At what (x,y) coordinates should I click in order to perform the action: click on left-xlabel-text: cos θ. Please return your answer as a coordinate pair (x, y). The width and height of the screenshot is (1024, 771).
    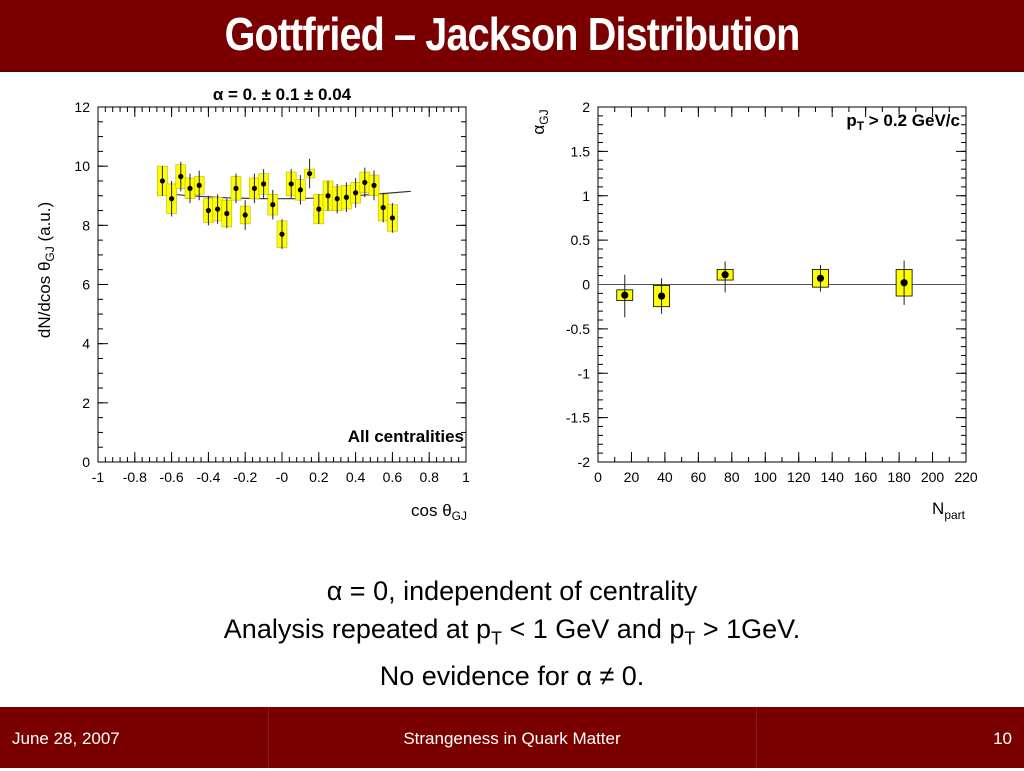
    Looking at the image, I should click on (431, 510).